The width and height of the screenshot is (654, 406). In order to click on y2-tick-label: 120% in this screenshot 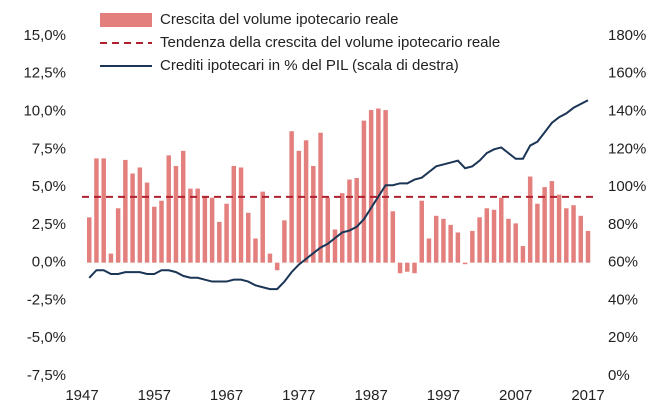, I will do `click(627, 148)`.